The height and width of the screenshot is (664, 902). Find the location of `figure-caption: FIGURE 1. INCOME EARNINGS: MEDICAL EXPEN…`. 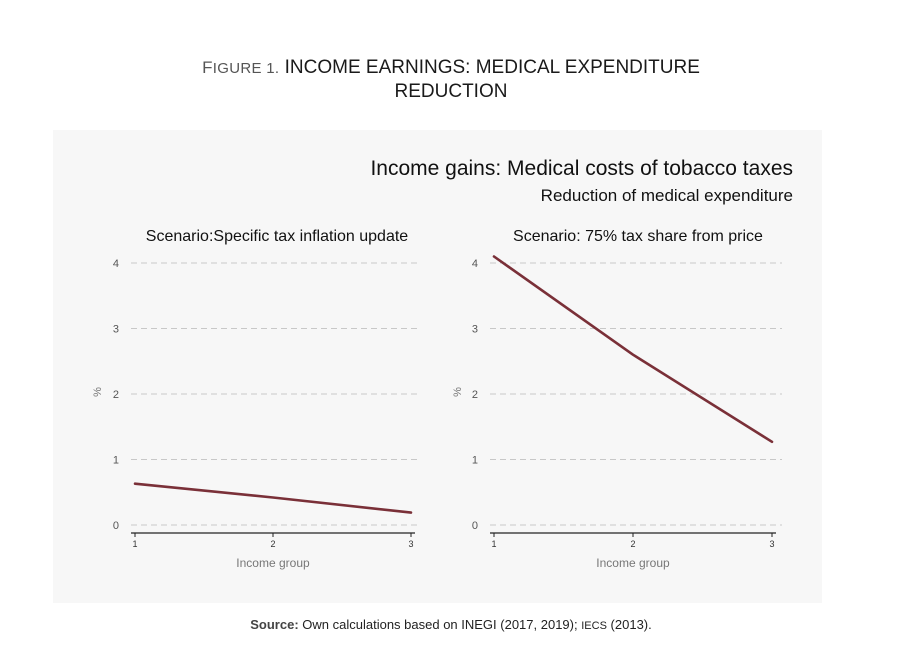

figure-caption: FIGURE 1. INCOME EARNINGS: MEDICAL EXPEN… is located at coordinates (451, 79).